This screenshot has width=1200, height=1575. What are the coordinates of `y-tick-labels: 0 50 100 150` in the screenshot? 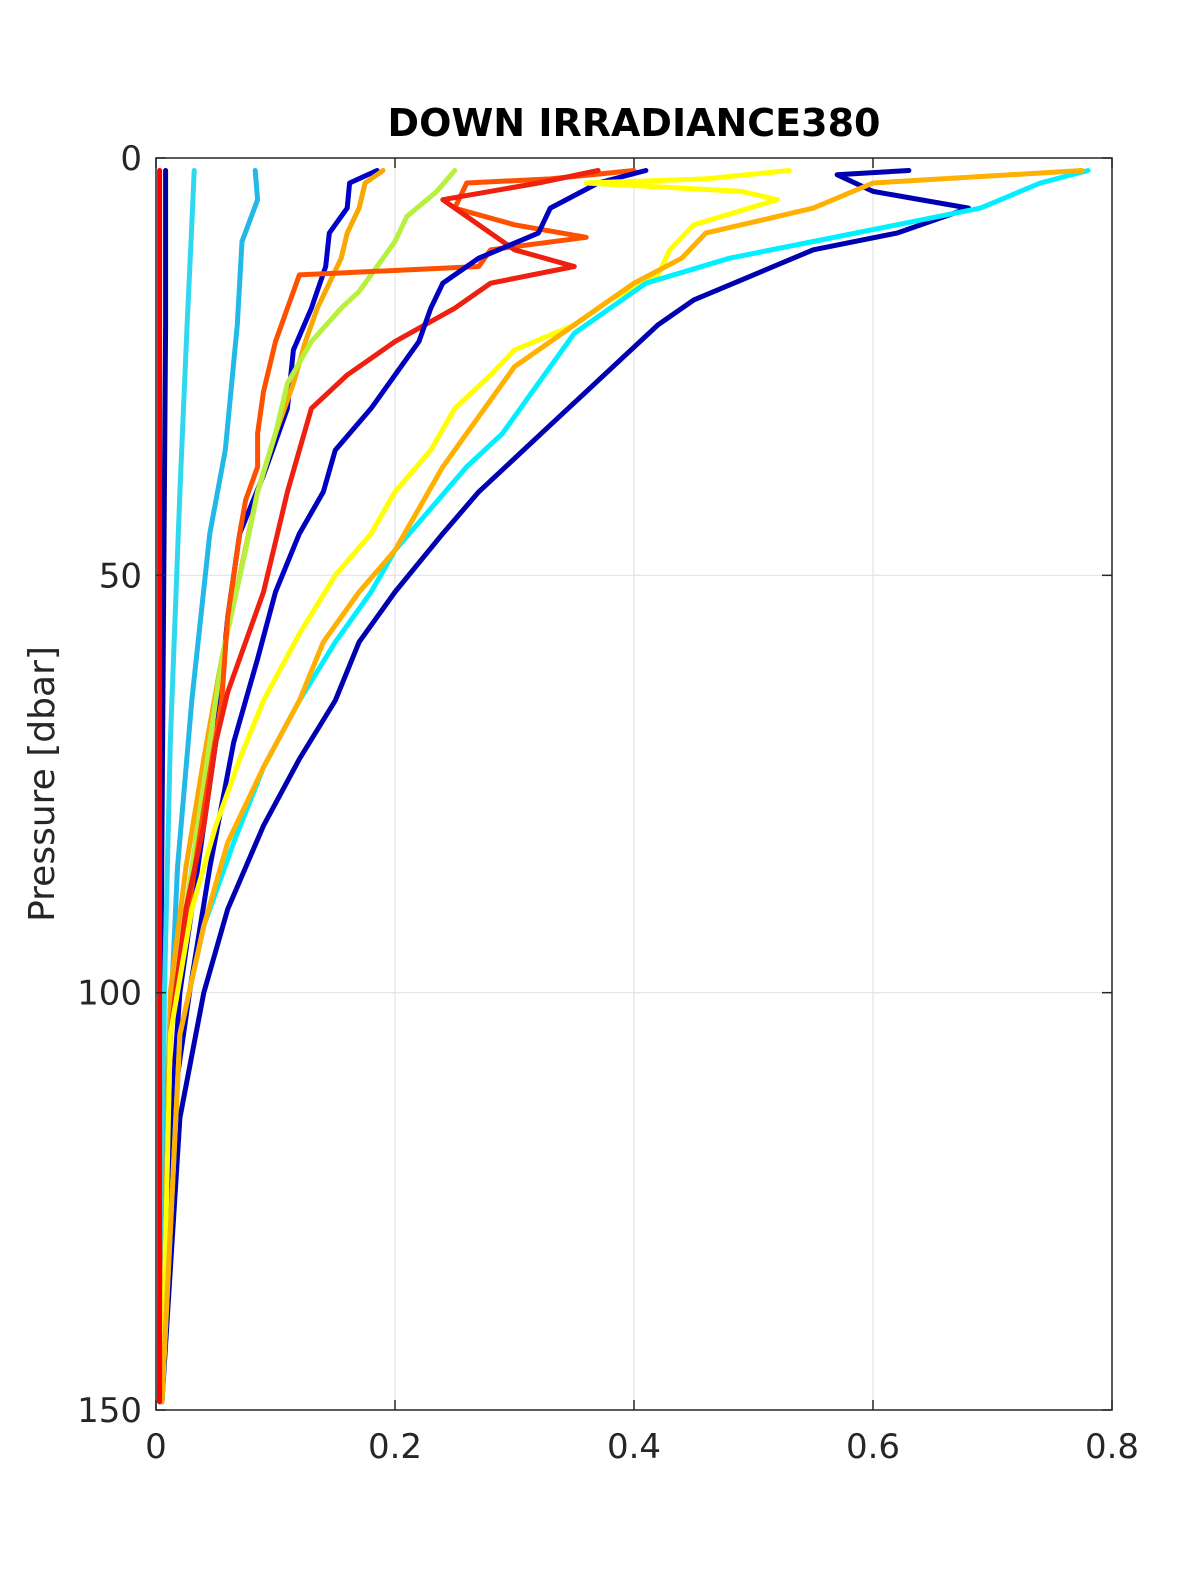 It's located at (109, 785).